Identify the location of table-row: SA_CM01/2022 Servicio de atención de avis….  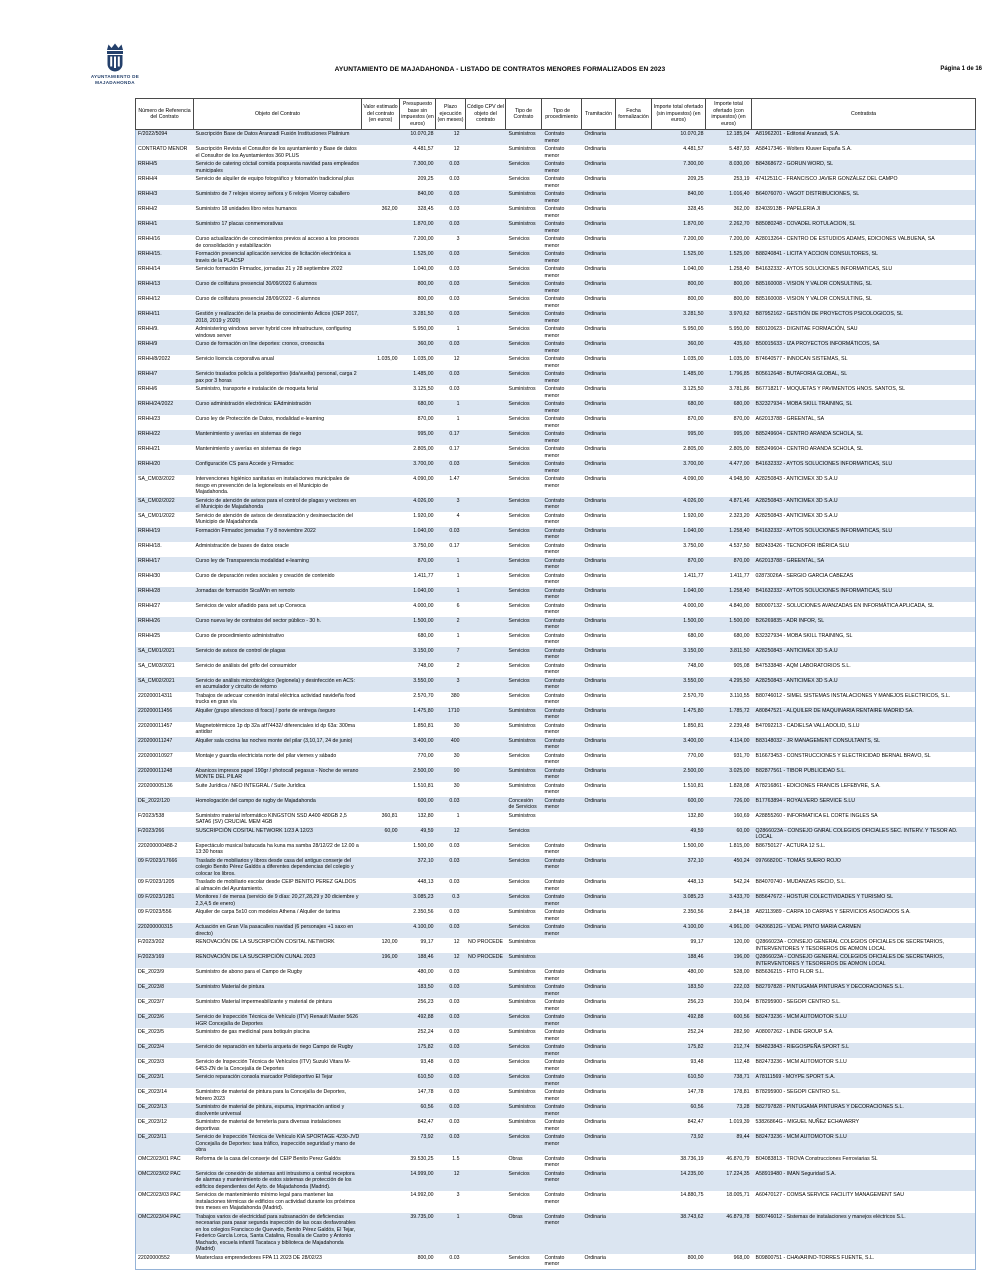
(556, 519).